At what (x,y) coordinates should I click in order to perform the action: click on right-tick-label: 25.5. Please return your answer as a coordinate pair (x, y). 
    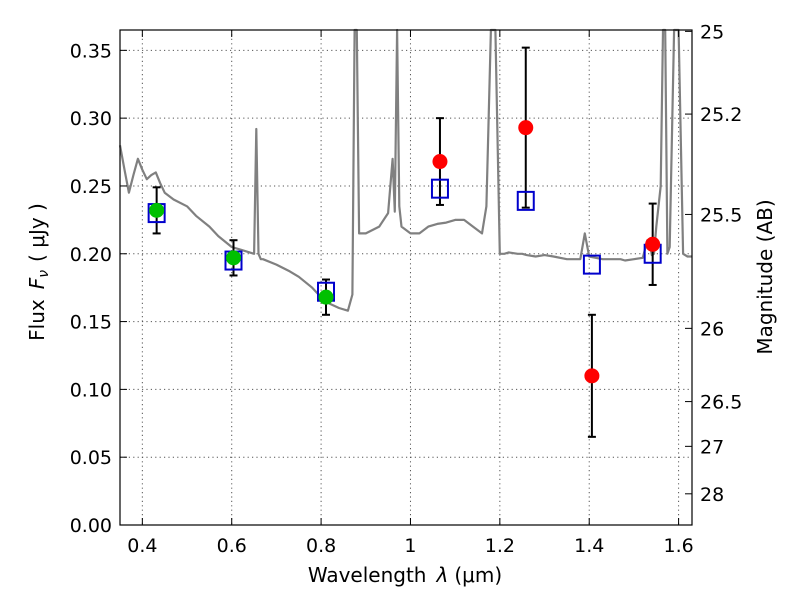
    Looking at the image, I should click on (721, 215).